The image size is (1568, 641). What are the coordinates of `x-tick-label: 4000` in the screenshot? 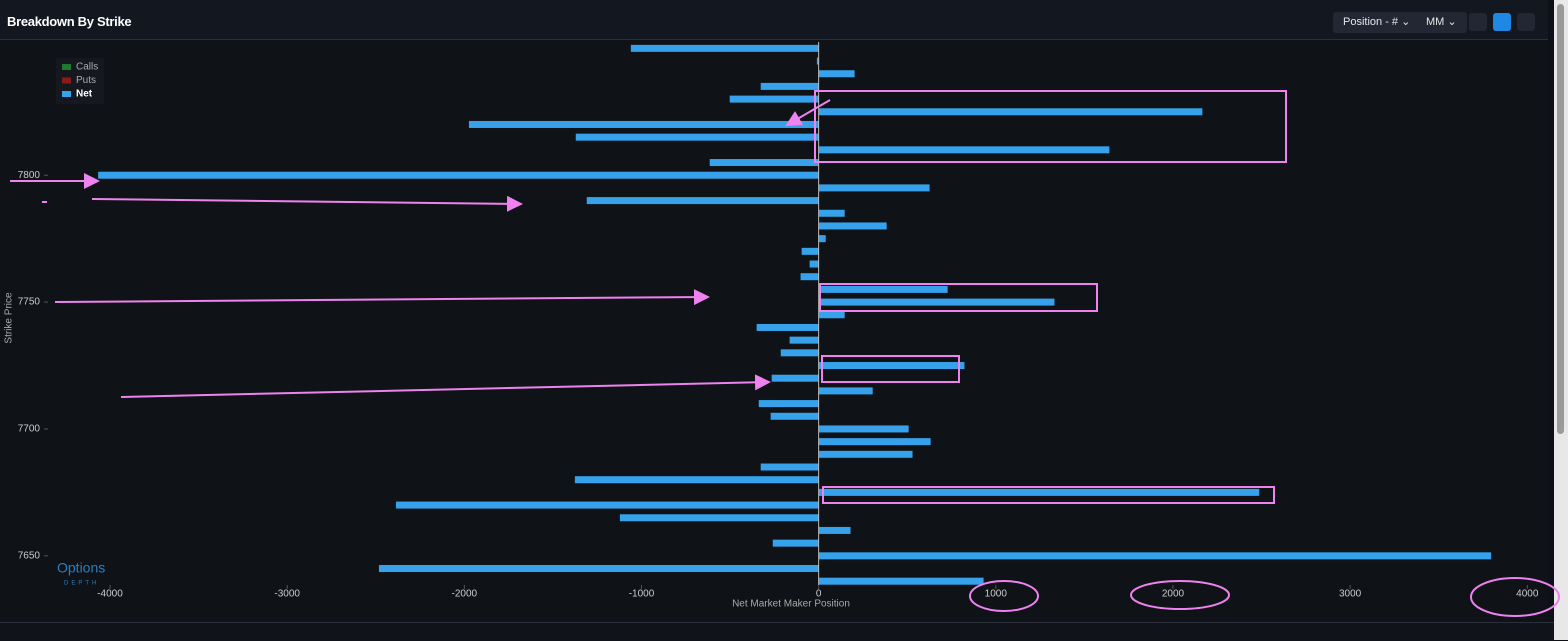 It's located at (1527, 594).